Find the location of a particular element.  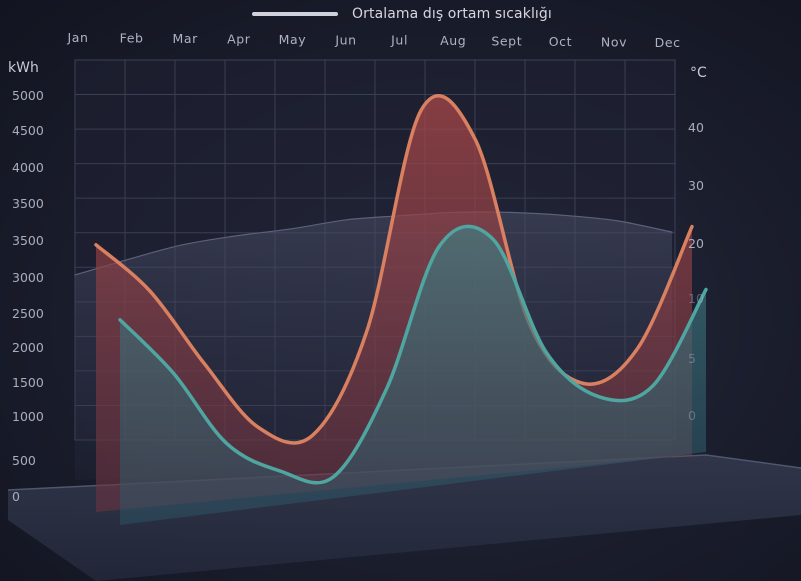

legend-line-swatch is located at coordinates (295, 14).